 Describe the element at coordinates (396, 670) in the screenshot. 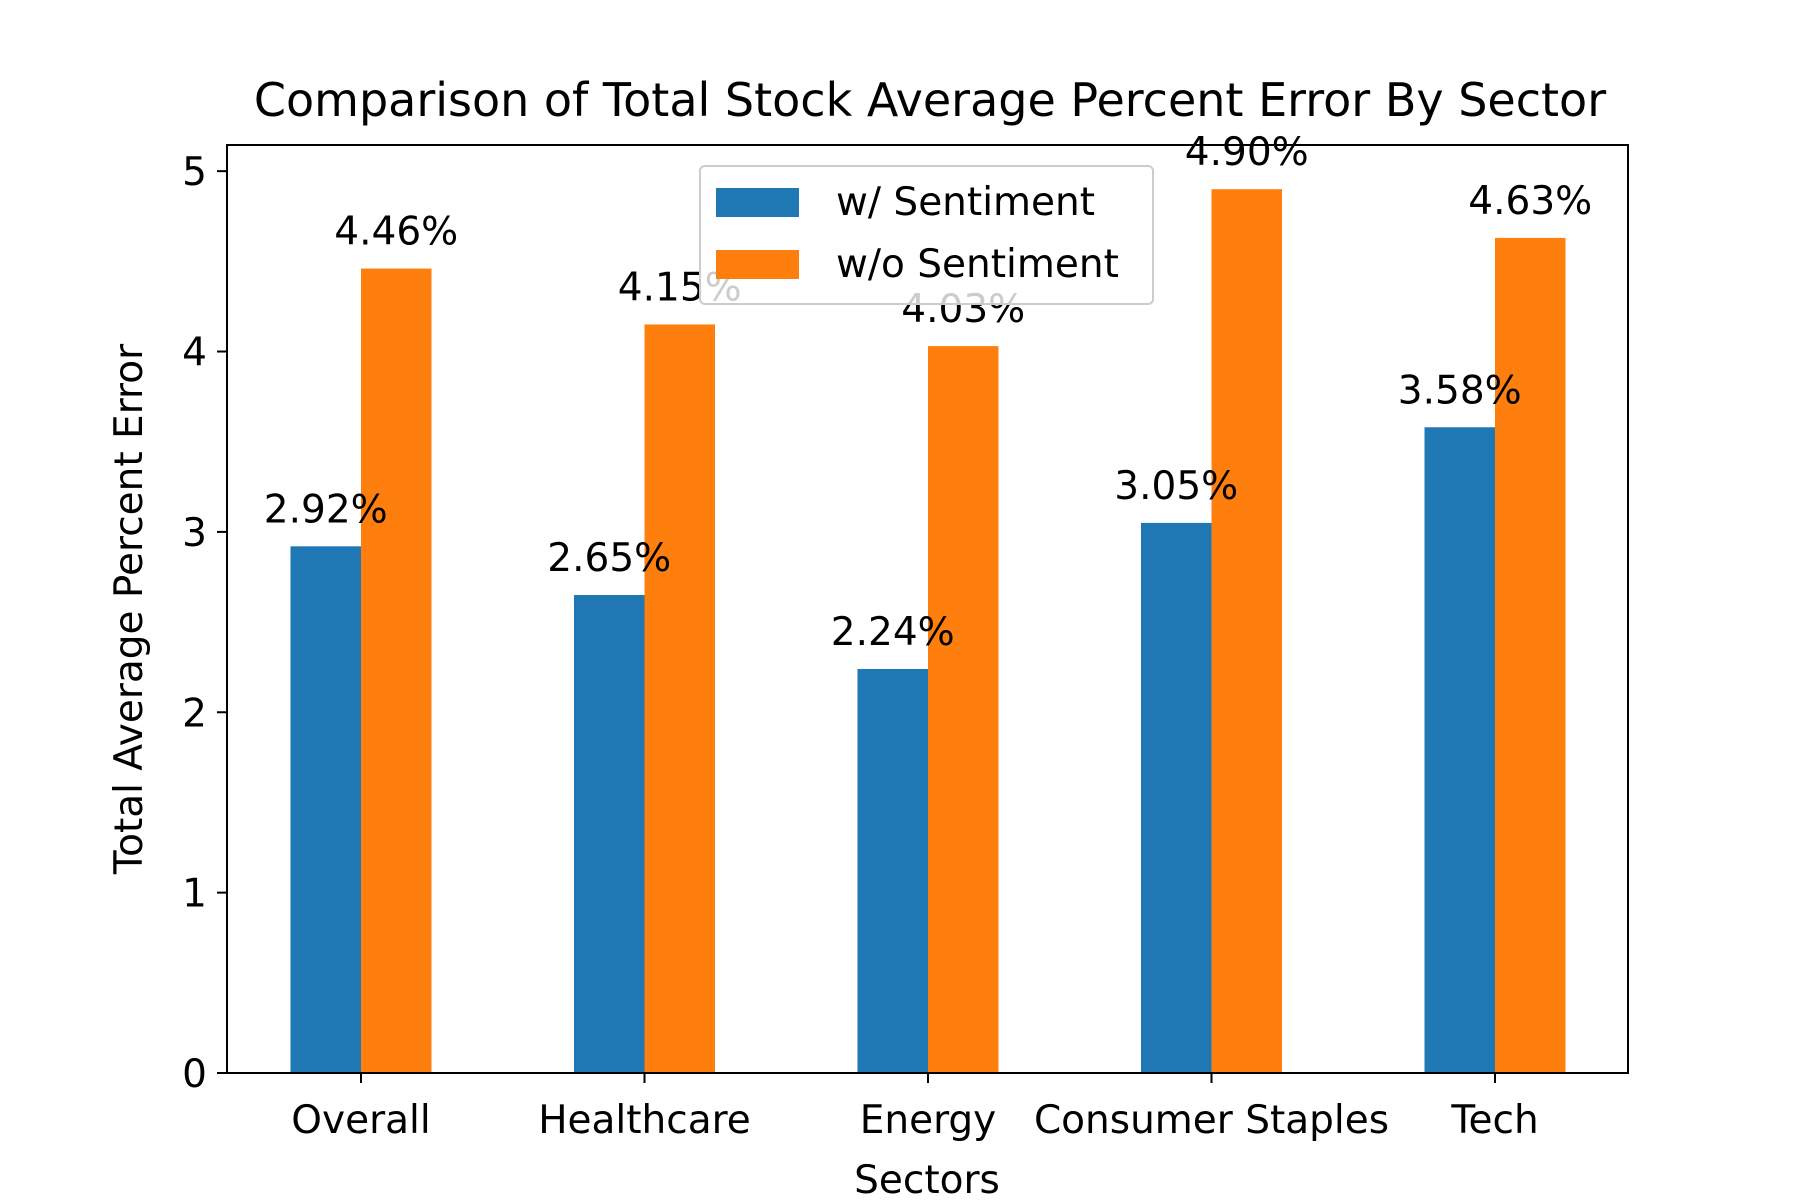

I see `bar-without-sentiment-overall` at that location.